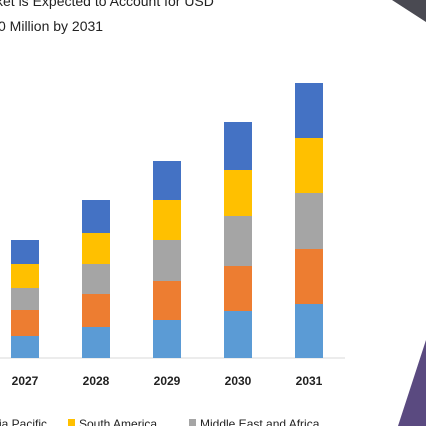  I want to click on x-tick-label: 2027, so click(25, 381).